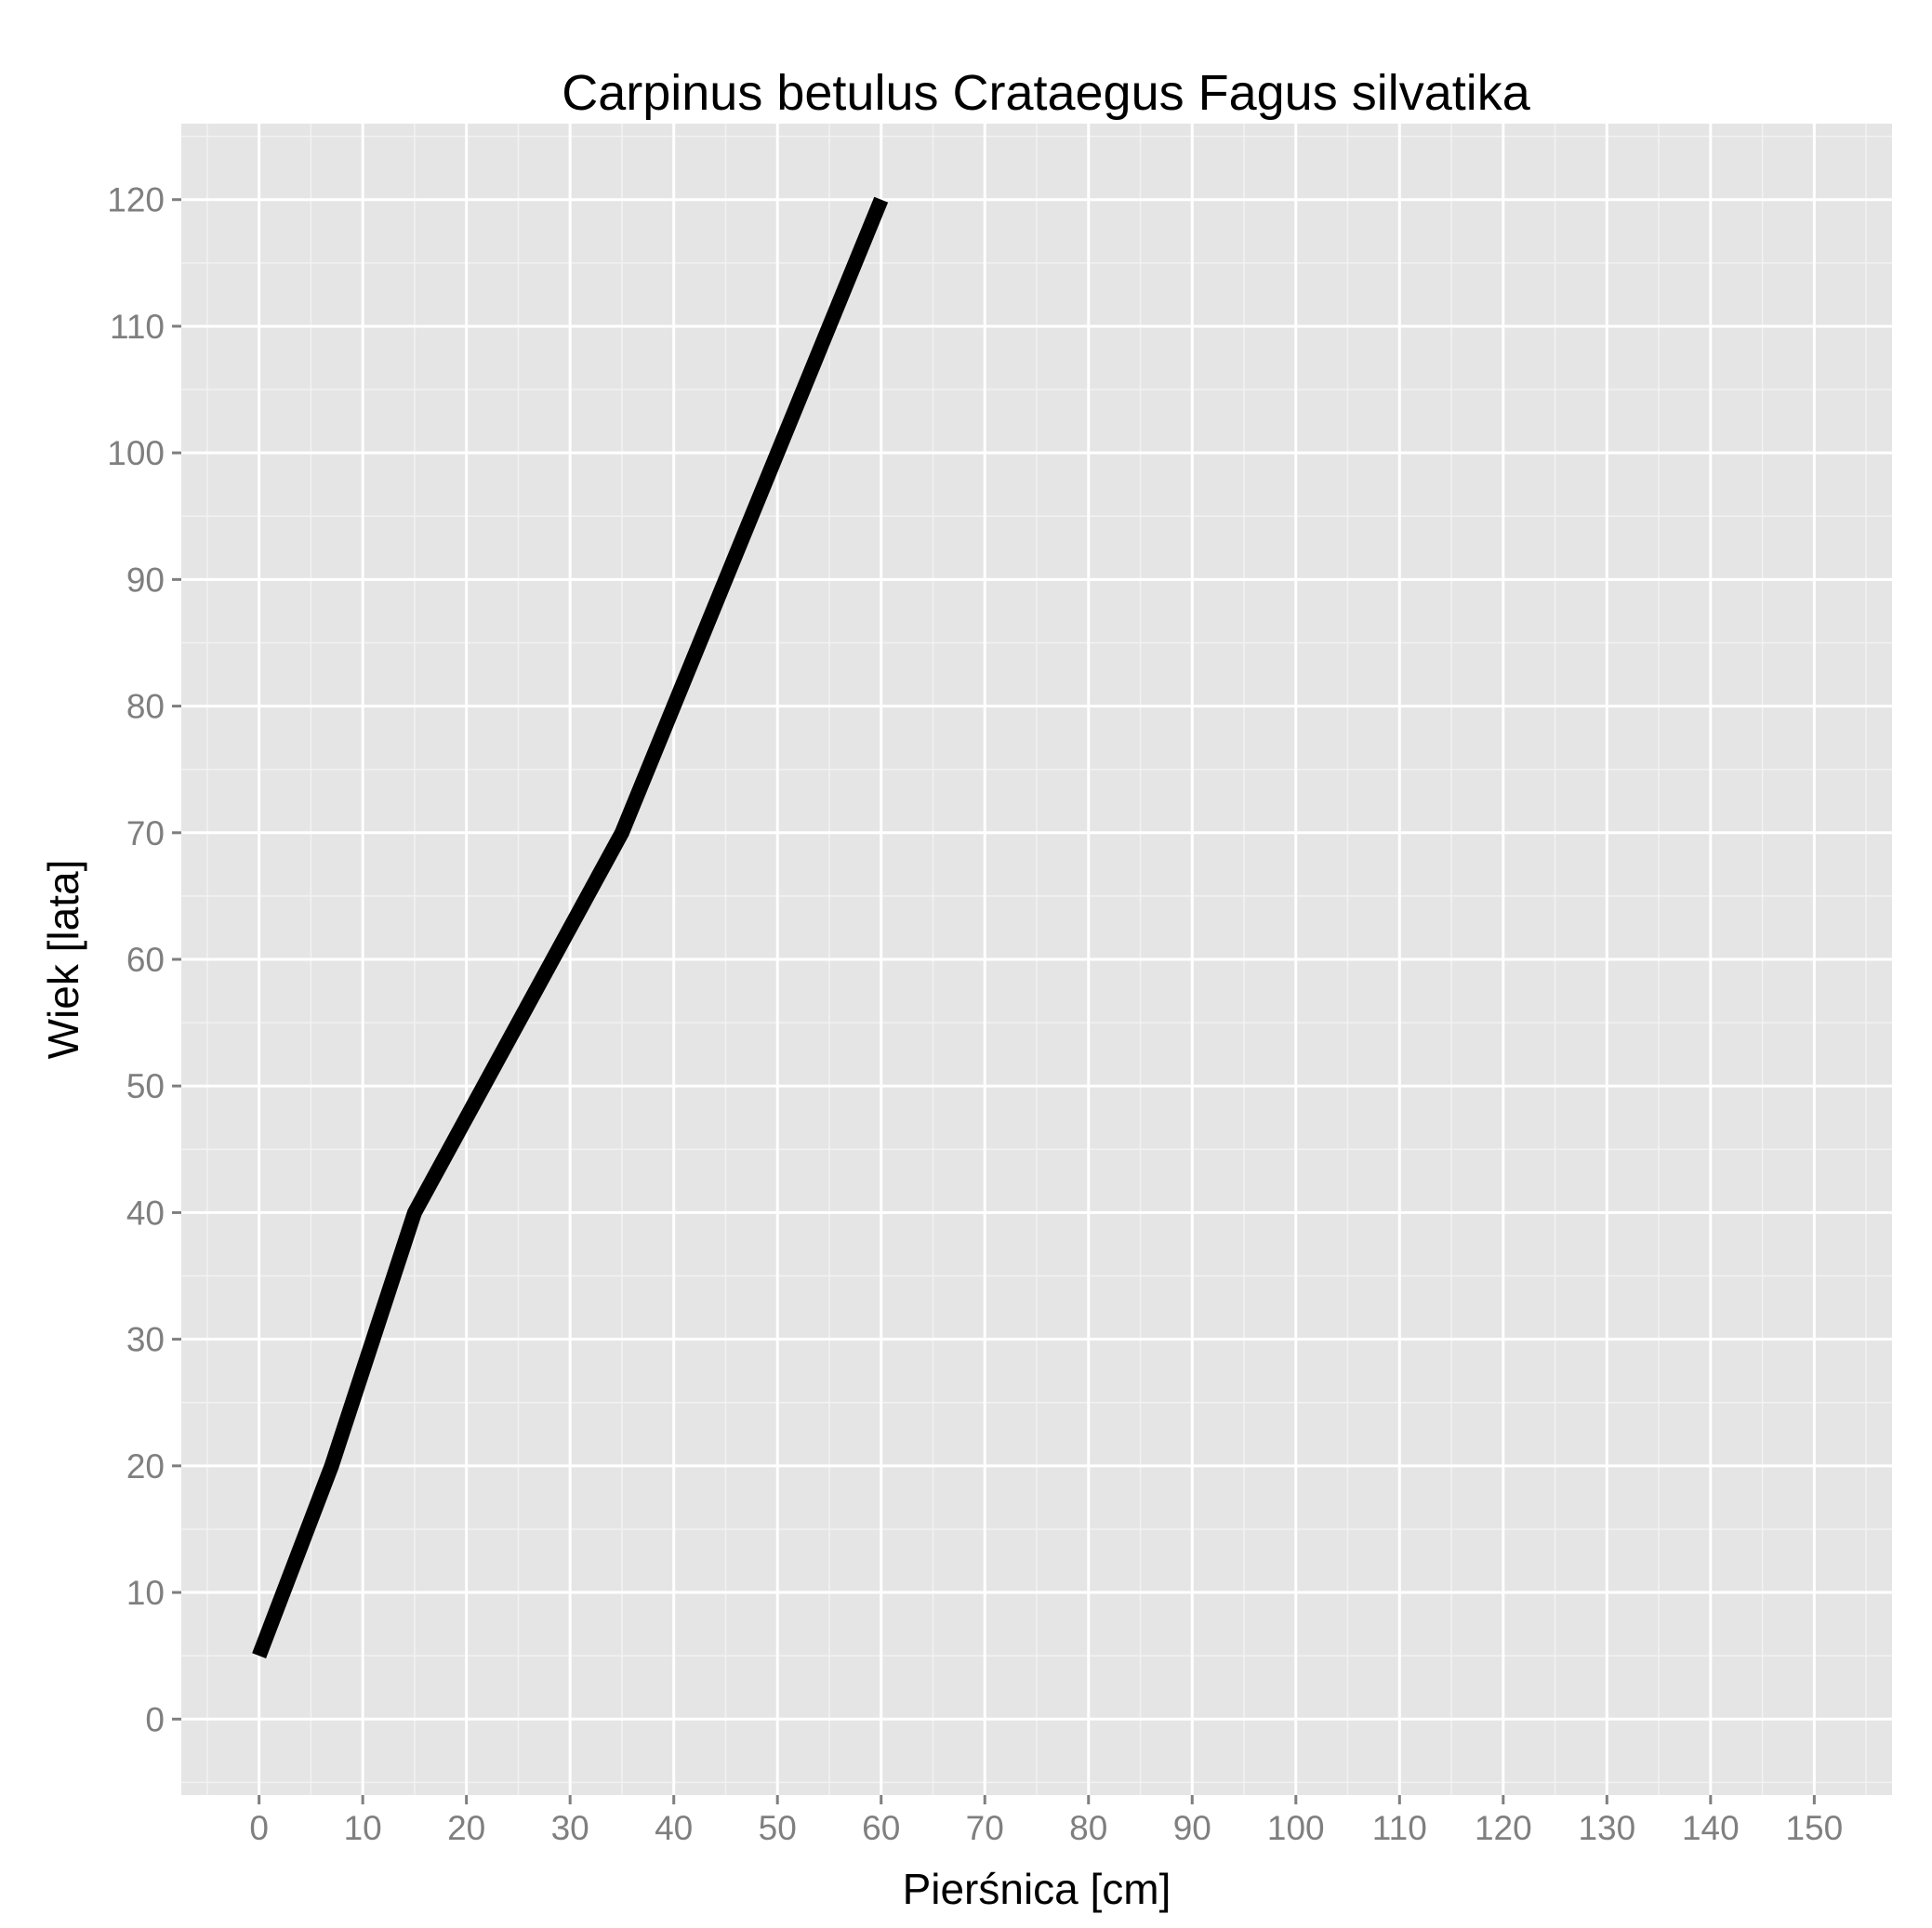  Describe the element at coordinates (1711, 1828) in the screenshot. I see `x-tick-label: 140` at that location.